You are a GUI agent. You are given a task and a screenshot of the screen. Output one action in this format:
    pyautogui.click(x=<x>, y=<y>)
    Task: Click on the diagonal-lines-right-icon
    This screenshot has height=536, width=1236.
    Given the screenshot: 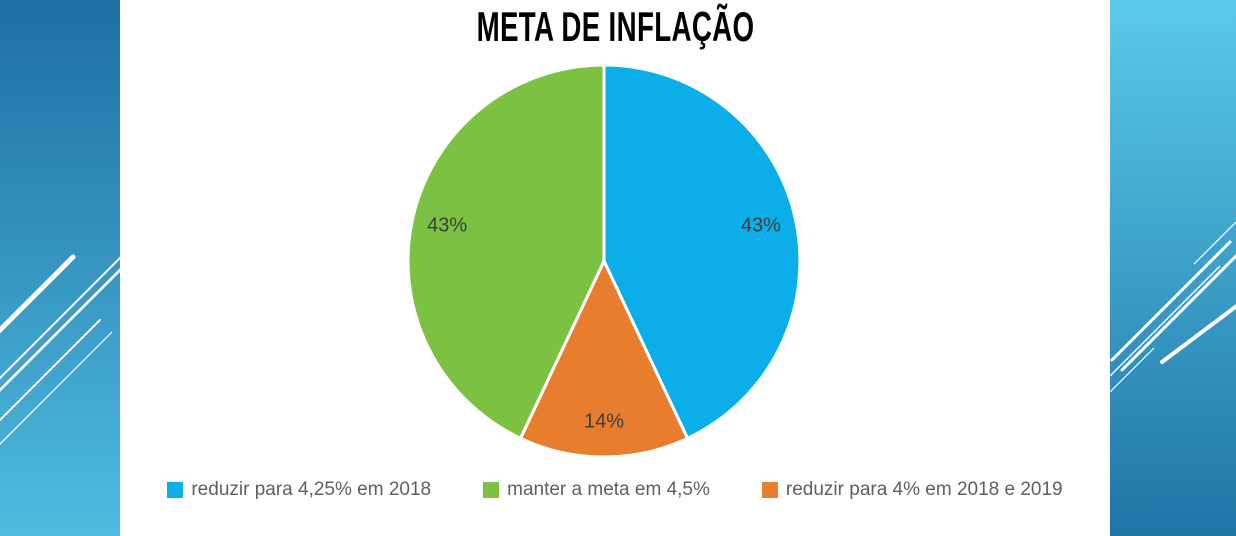 What is the action you would take?
    pyautogui.click(x=1173, y=307)
    